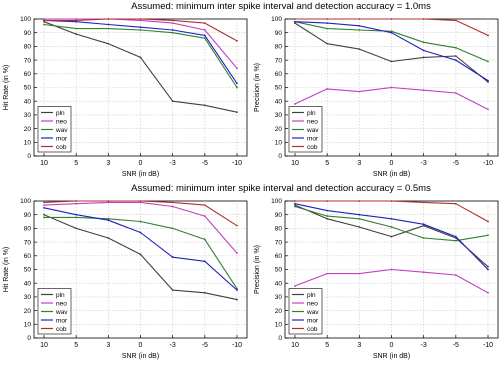 The width and height of the screenshot is (502, 366). I want to click on y-tick-label: 0, so click(280, 156).